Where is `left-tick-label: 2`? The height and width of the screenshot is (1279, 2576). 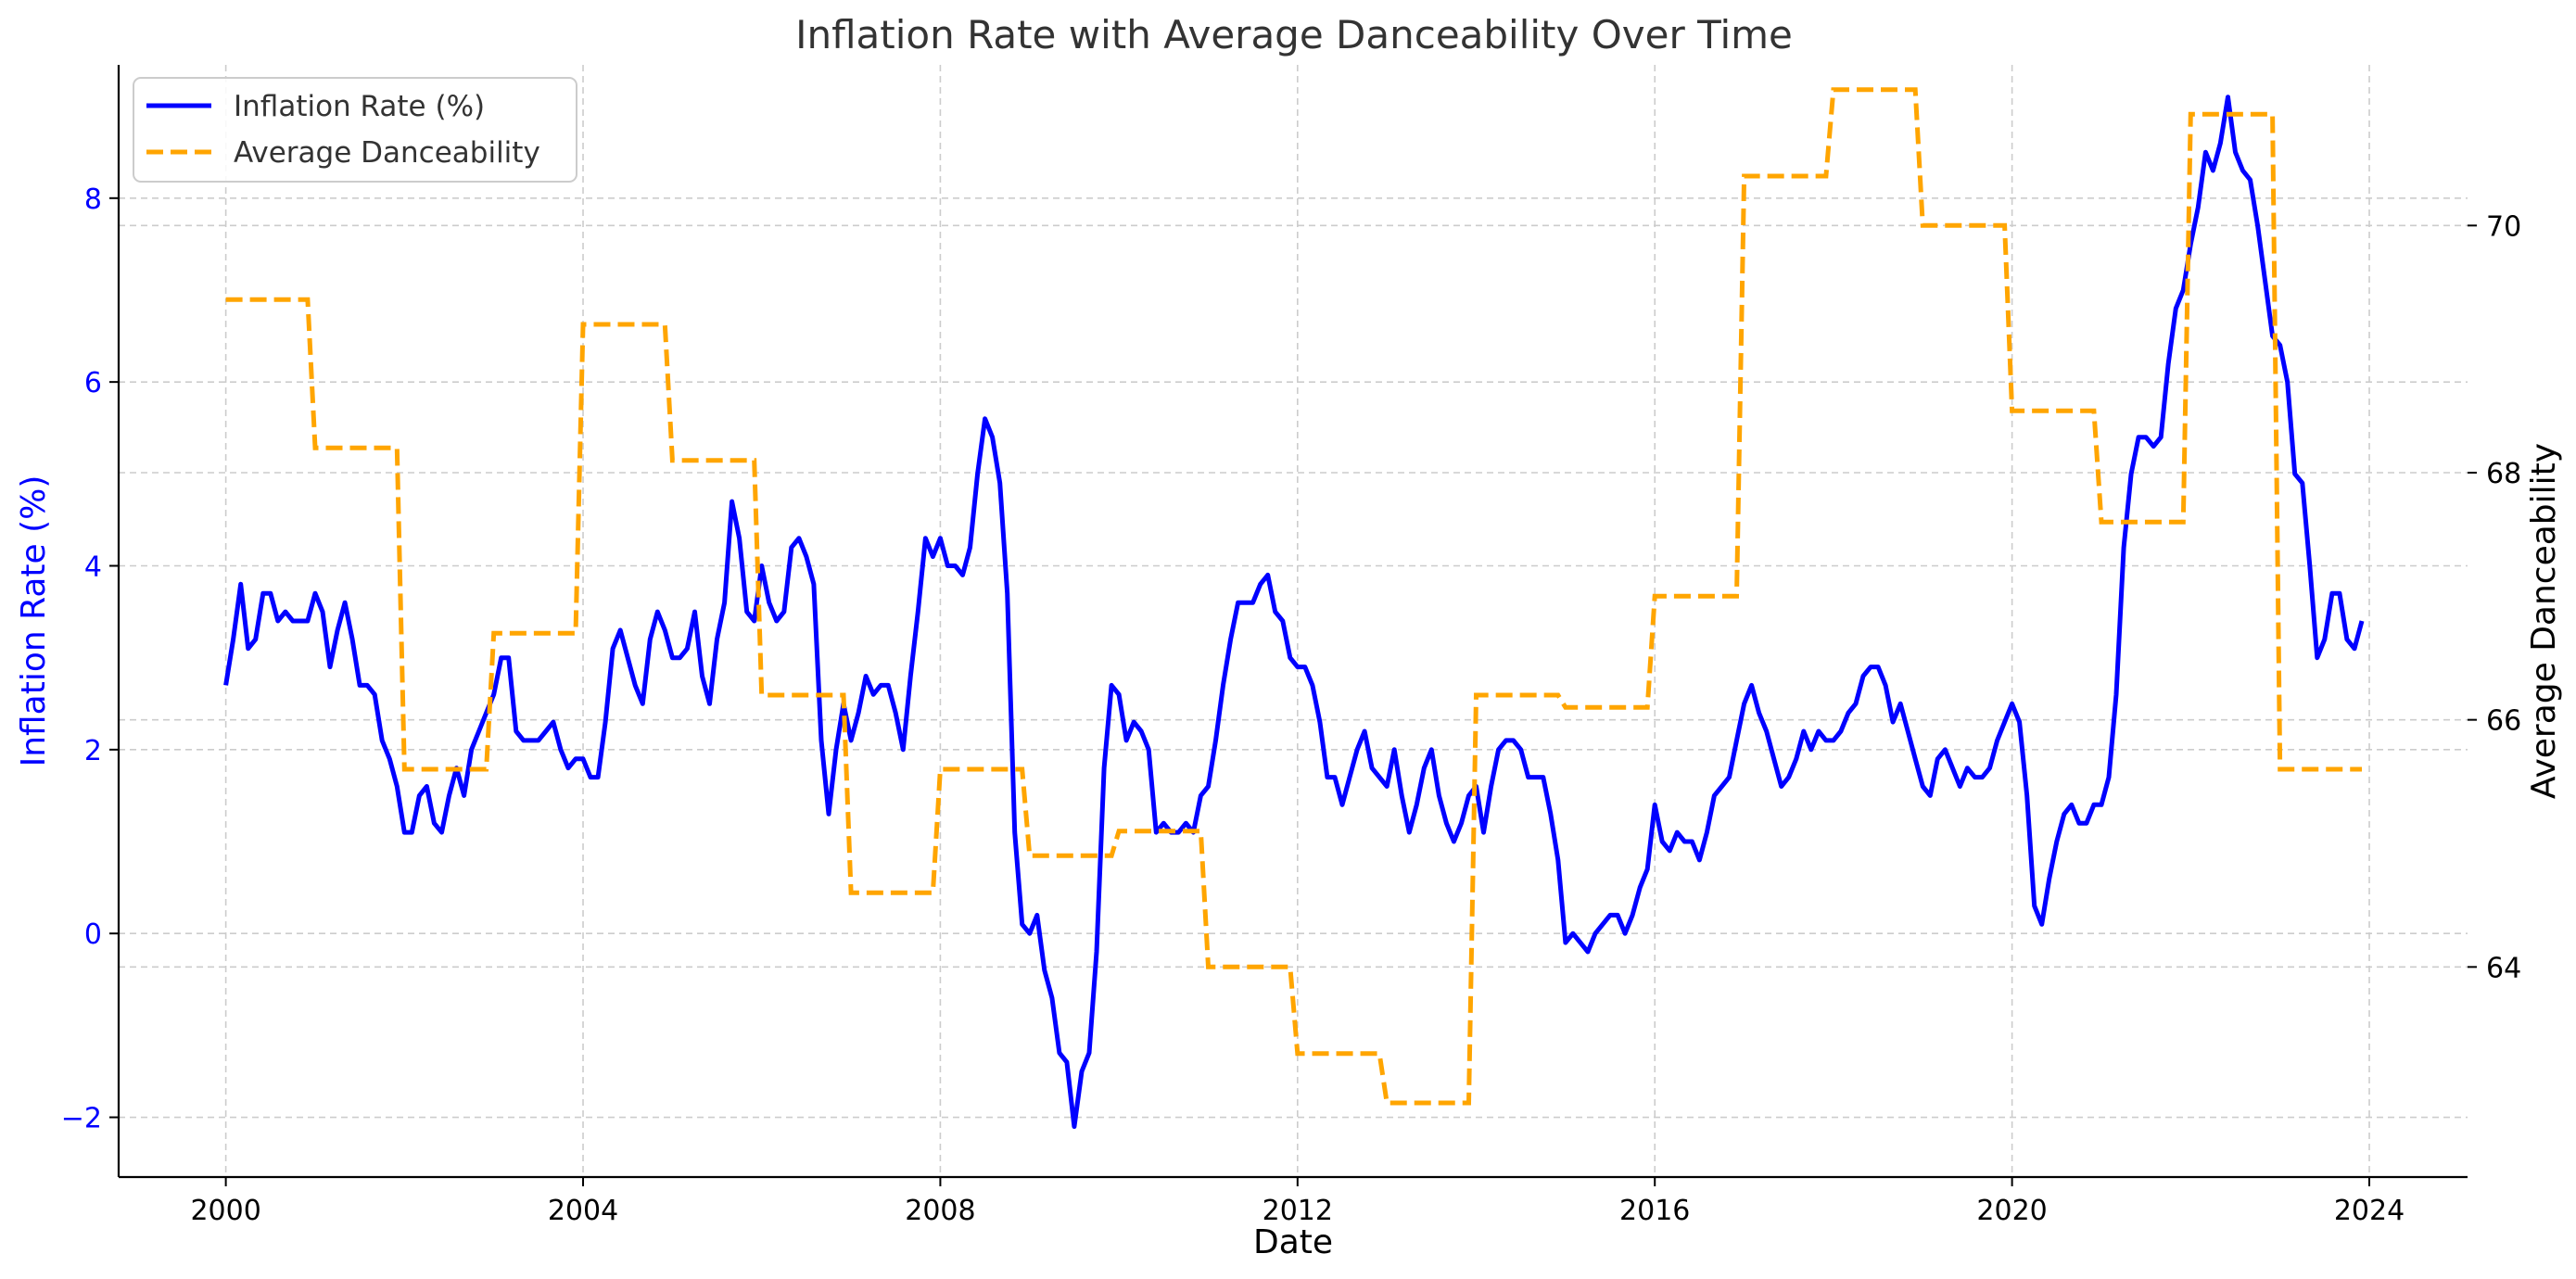
left-tick-label: 2 is located at coordinates (93, 751).